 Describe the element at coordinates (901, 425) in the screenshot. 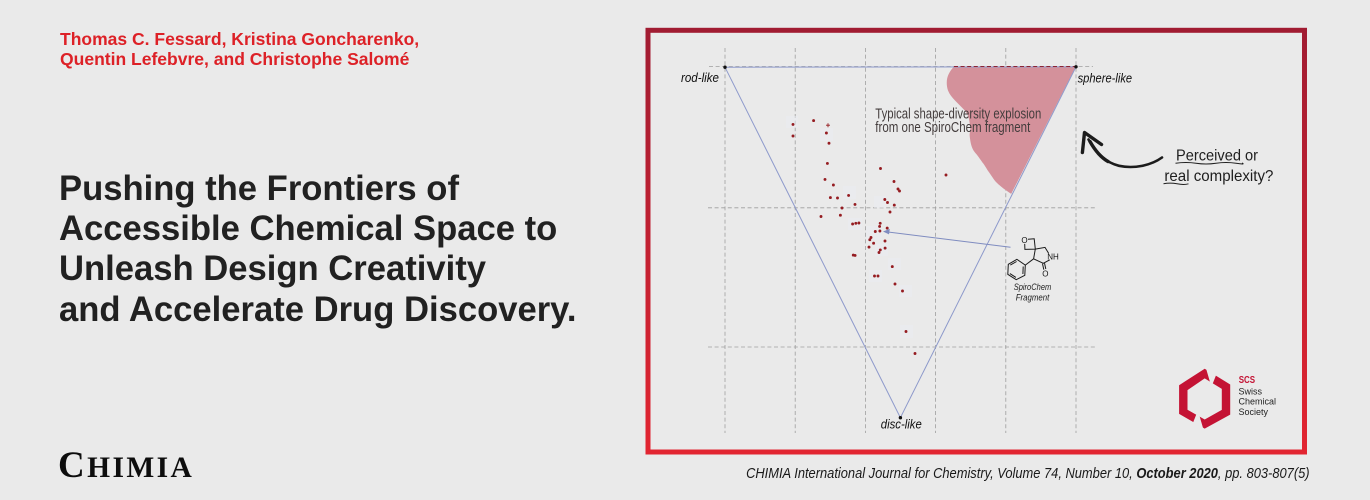

I see `svg-text: disc-like` at that location.